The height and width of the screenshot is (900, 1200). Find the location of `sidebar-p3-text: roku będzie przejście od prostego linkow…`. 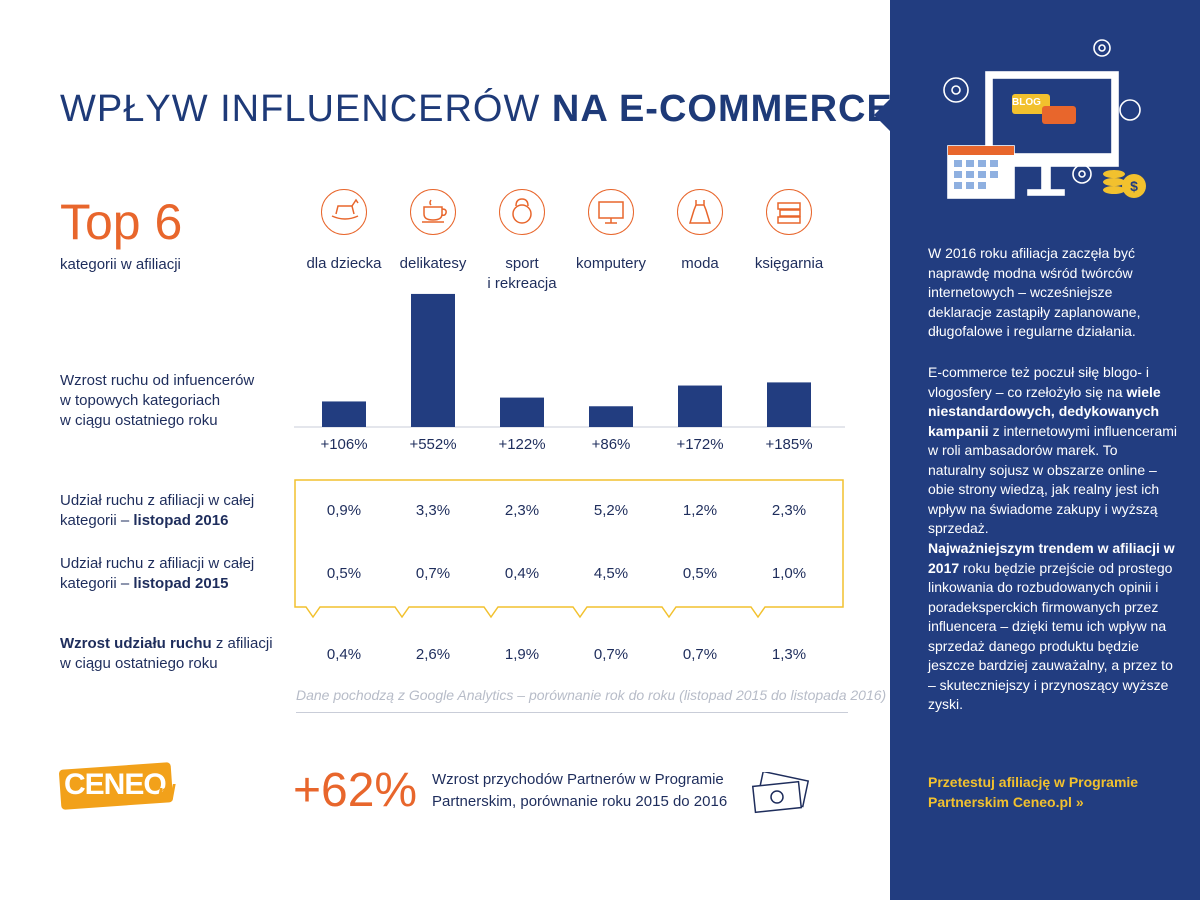

sidebar-p3-text: roku będzie przejście od prostego linkow… is located at coordinates (1050, 636).